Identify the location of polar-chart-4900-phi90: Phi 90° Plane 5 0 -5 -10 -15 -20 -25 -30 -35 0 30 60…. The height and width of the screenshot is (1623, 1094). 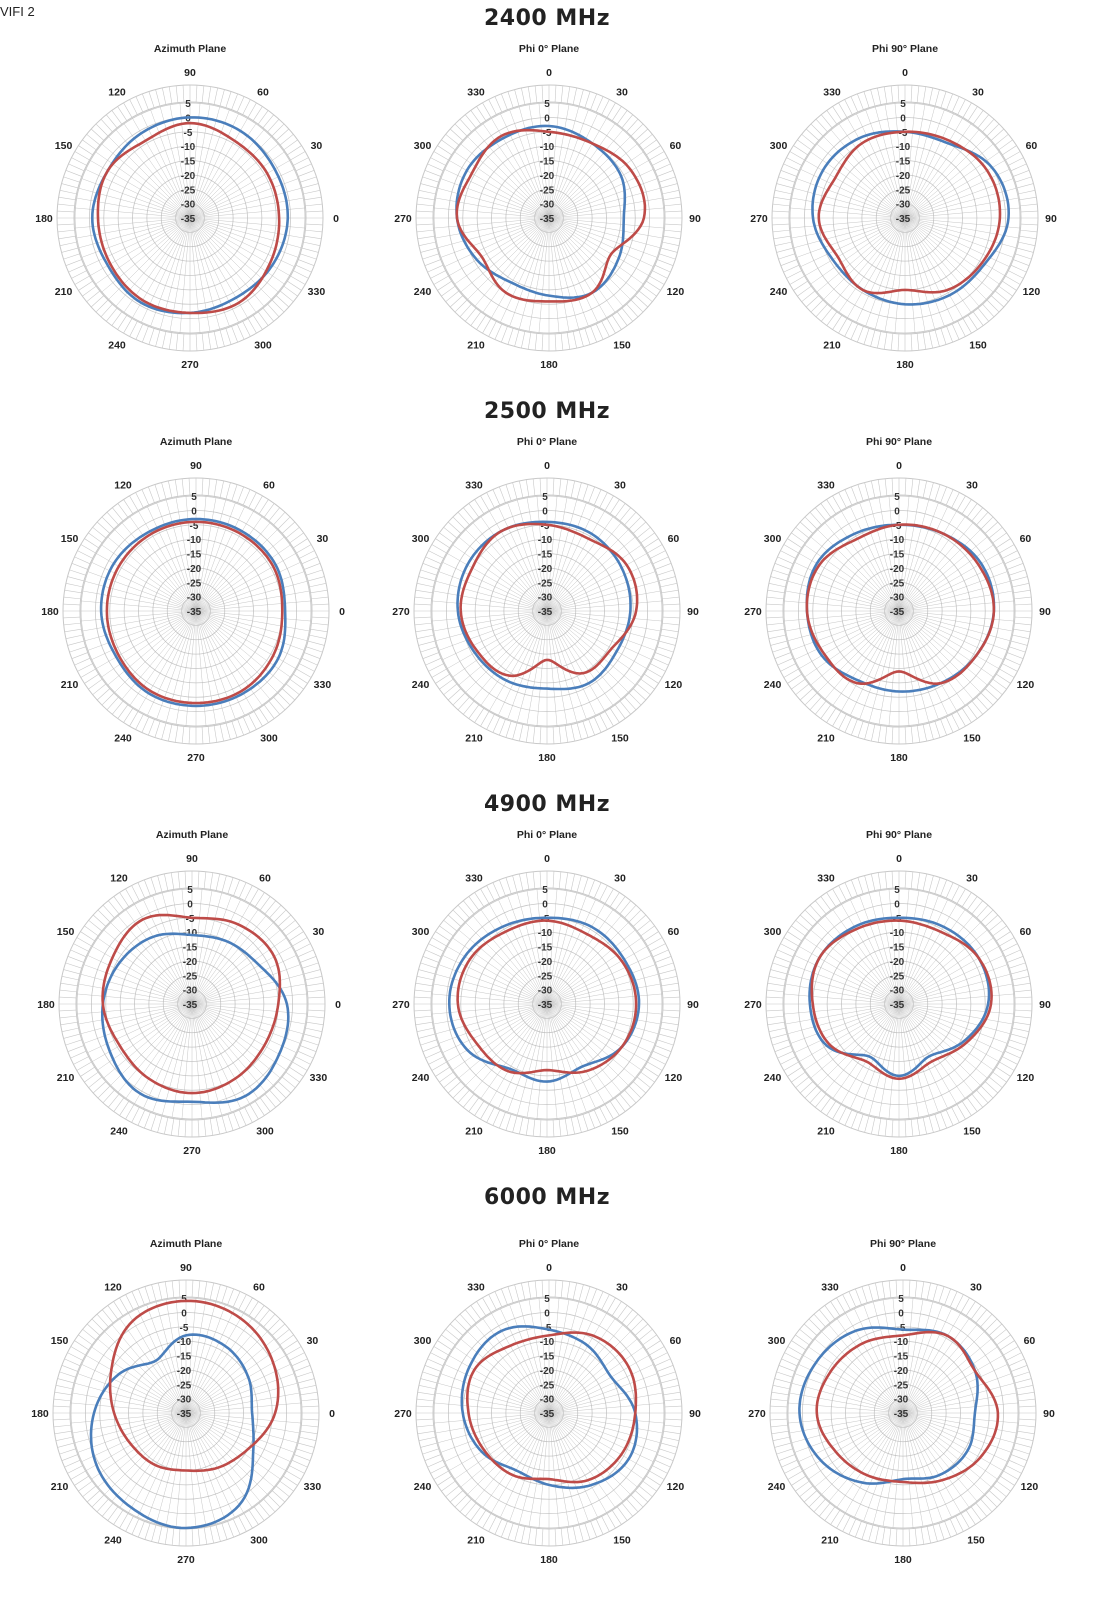
(899, 1004).